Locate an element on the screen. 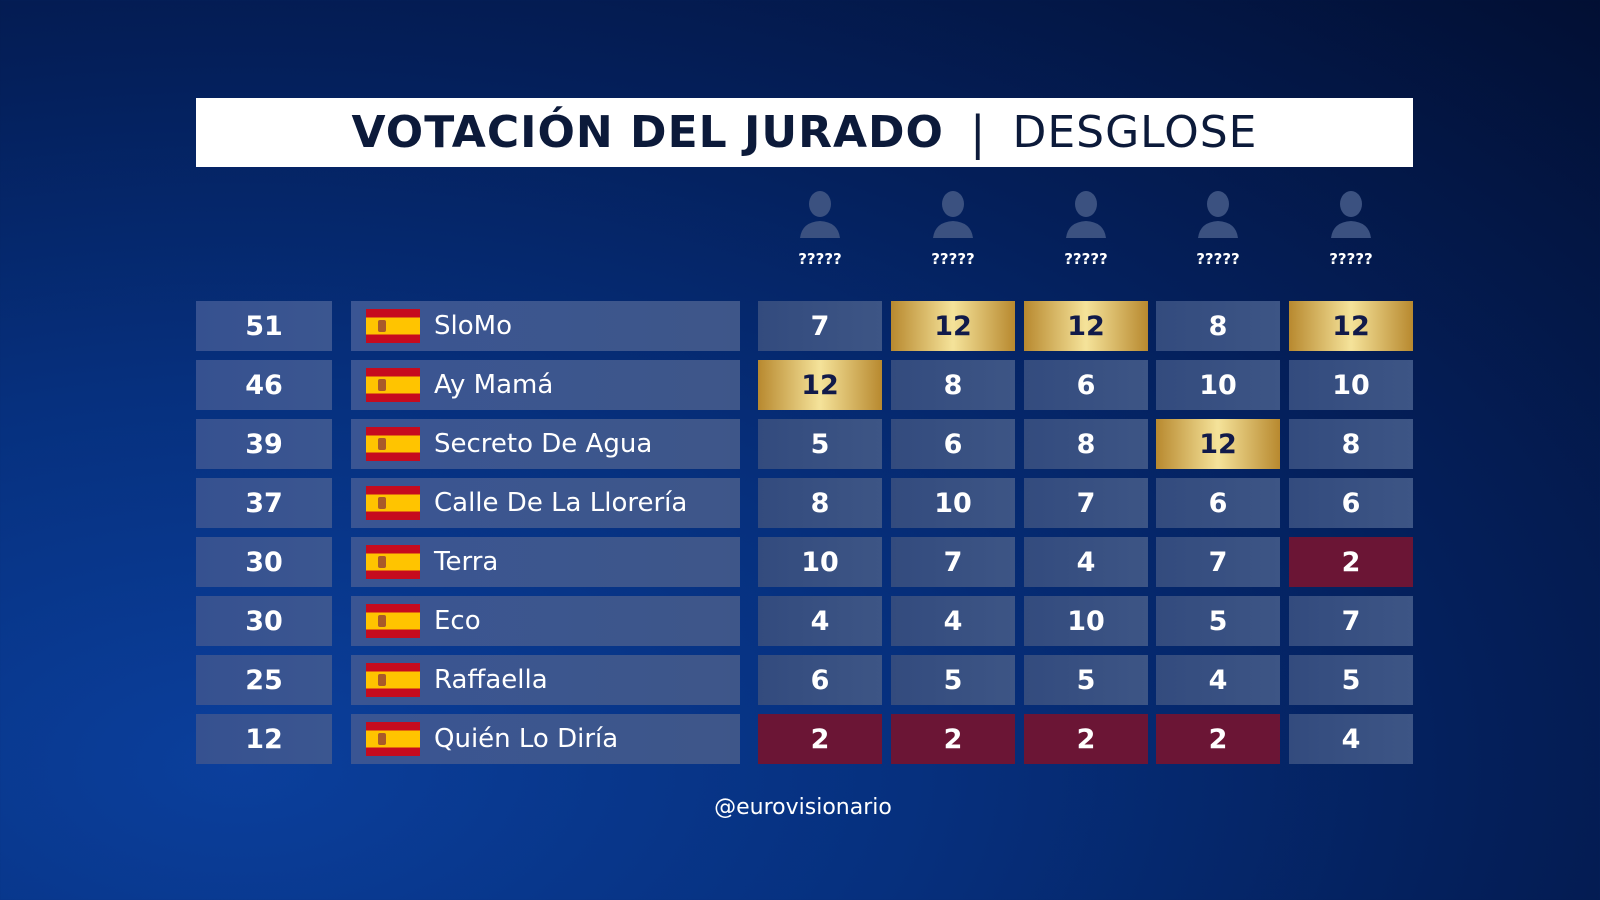  song-cell: SloMo is located at coordinates (545, 326).